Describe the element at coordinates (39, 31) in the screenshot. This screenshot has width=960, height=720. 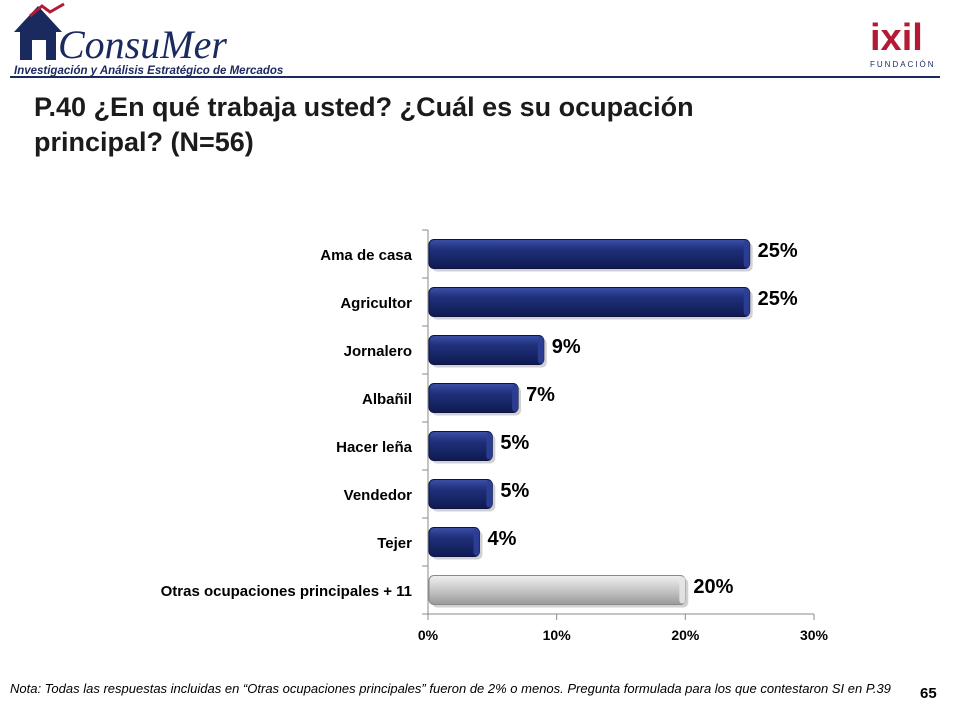
I see `consumer-house-icon` at that location.